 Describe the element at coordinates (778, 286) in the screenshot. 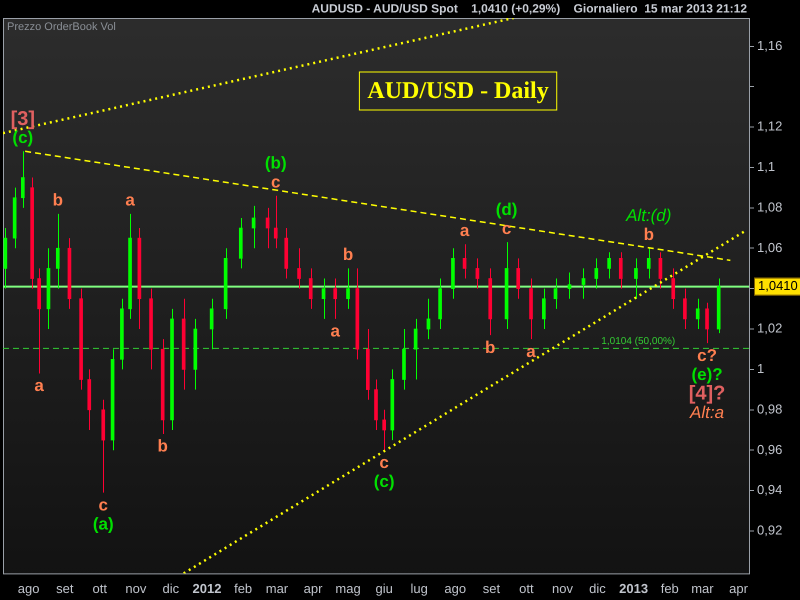

I see `ref-line-label: 1,0410` at that location.